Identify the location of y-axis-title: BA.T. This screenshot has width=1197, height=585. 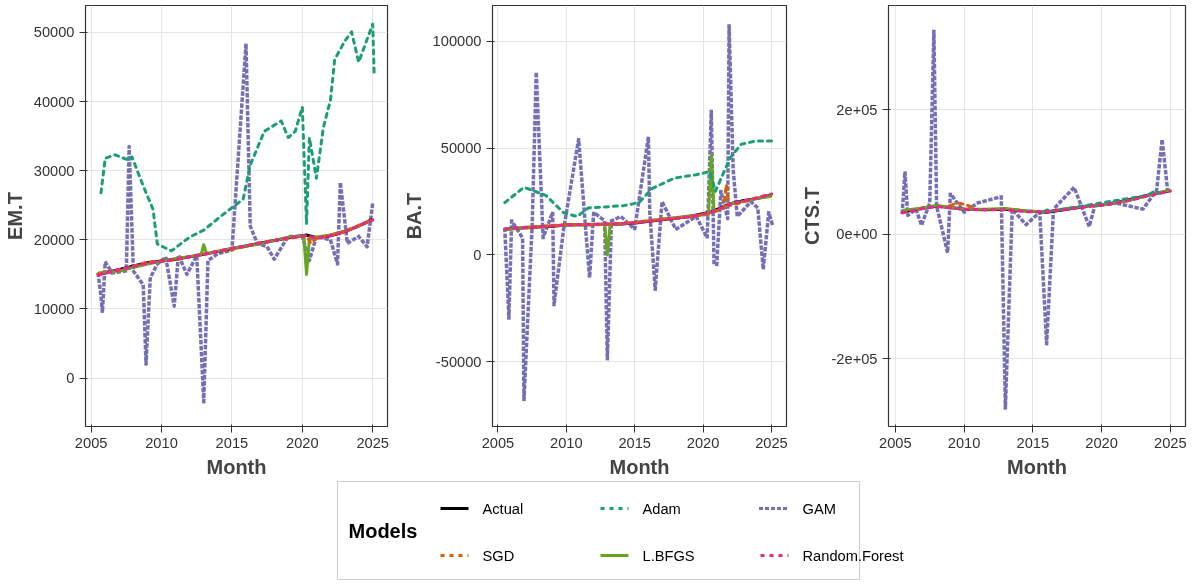
(413, 216).